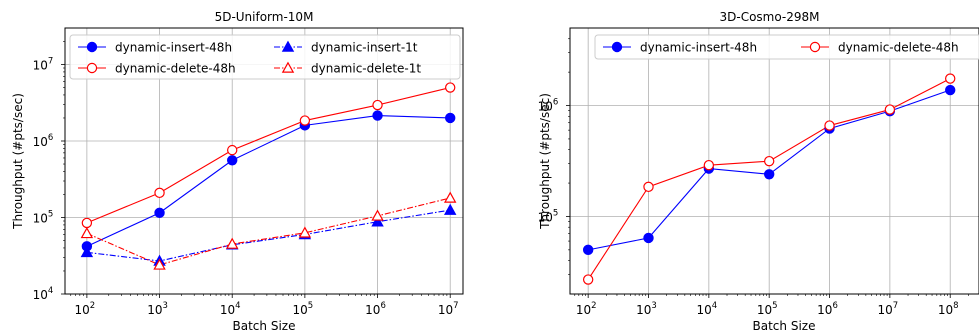  I want to click on series-line-dynamic-delete-1t, so click(268, 231).